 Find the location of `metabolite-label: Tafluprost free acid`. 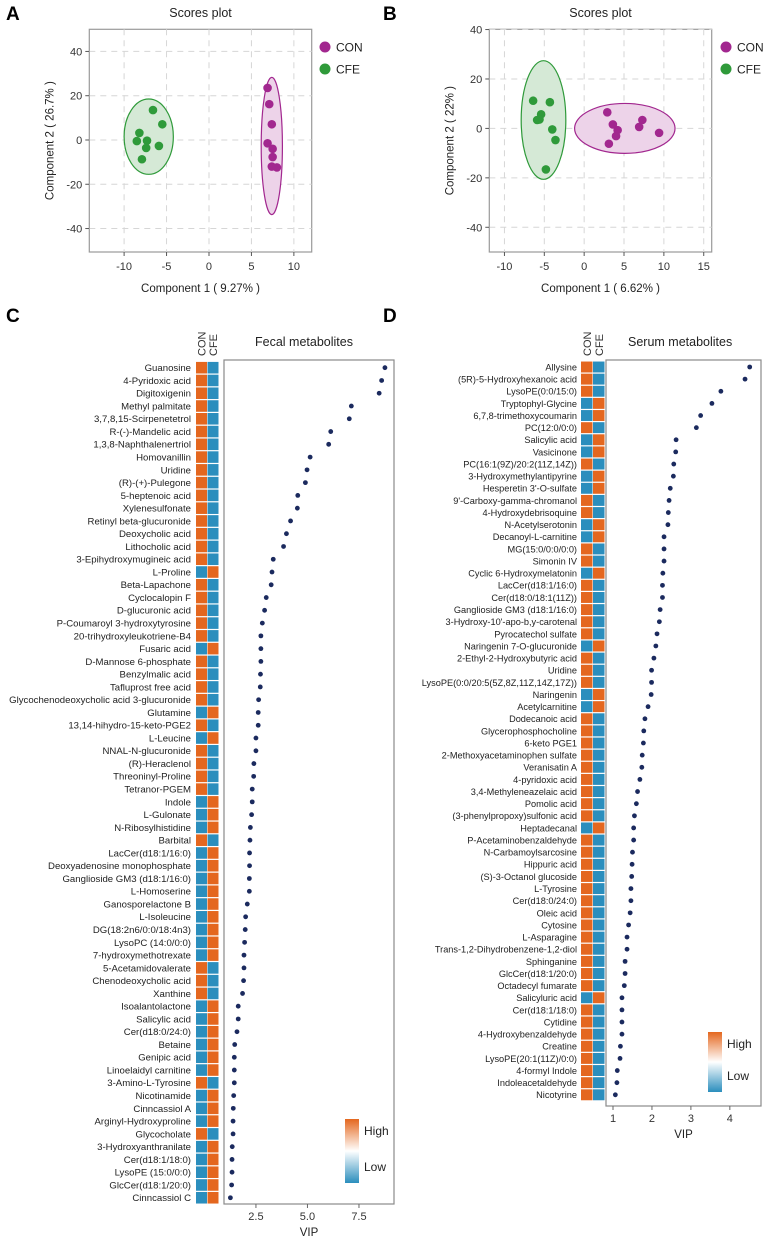

metabolite-label: Tafluprost free acid is located at coordinates (150, 687).